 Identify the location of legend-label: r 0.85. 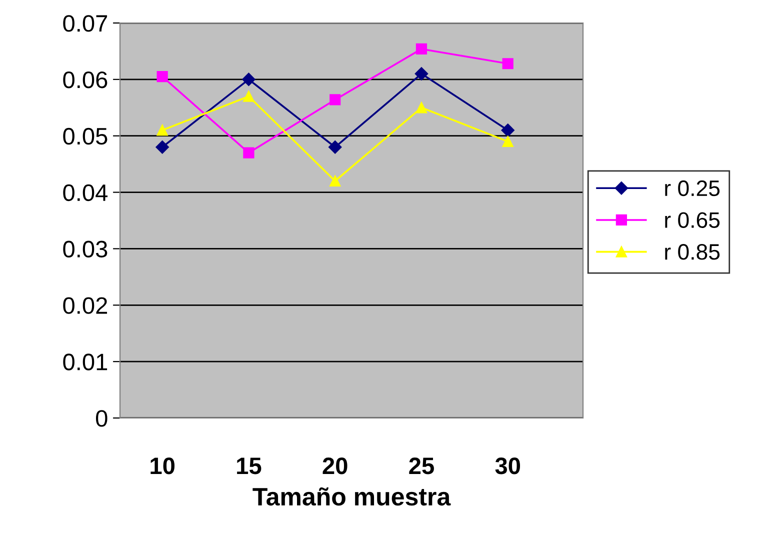
(692, 252).